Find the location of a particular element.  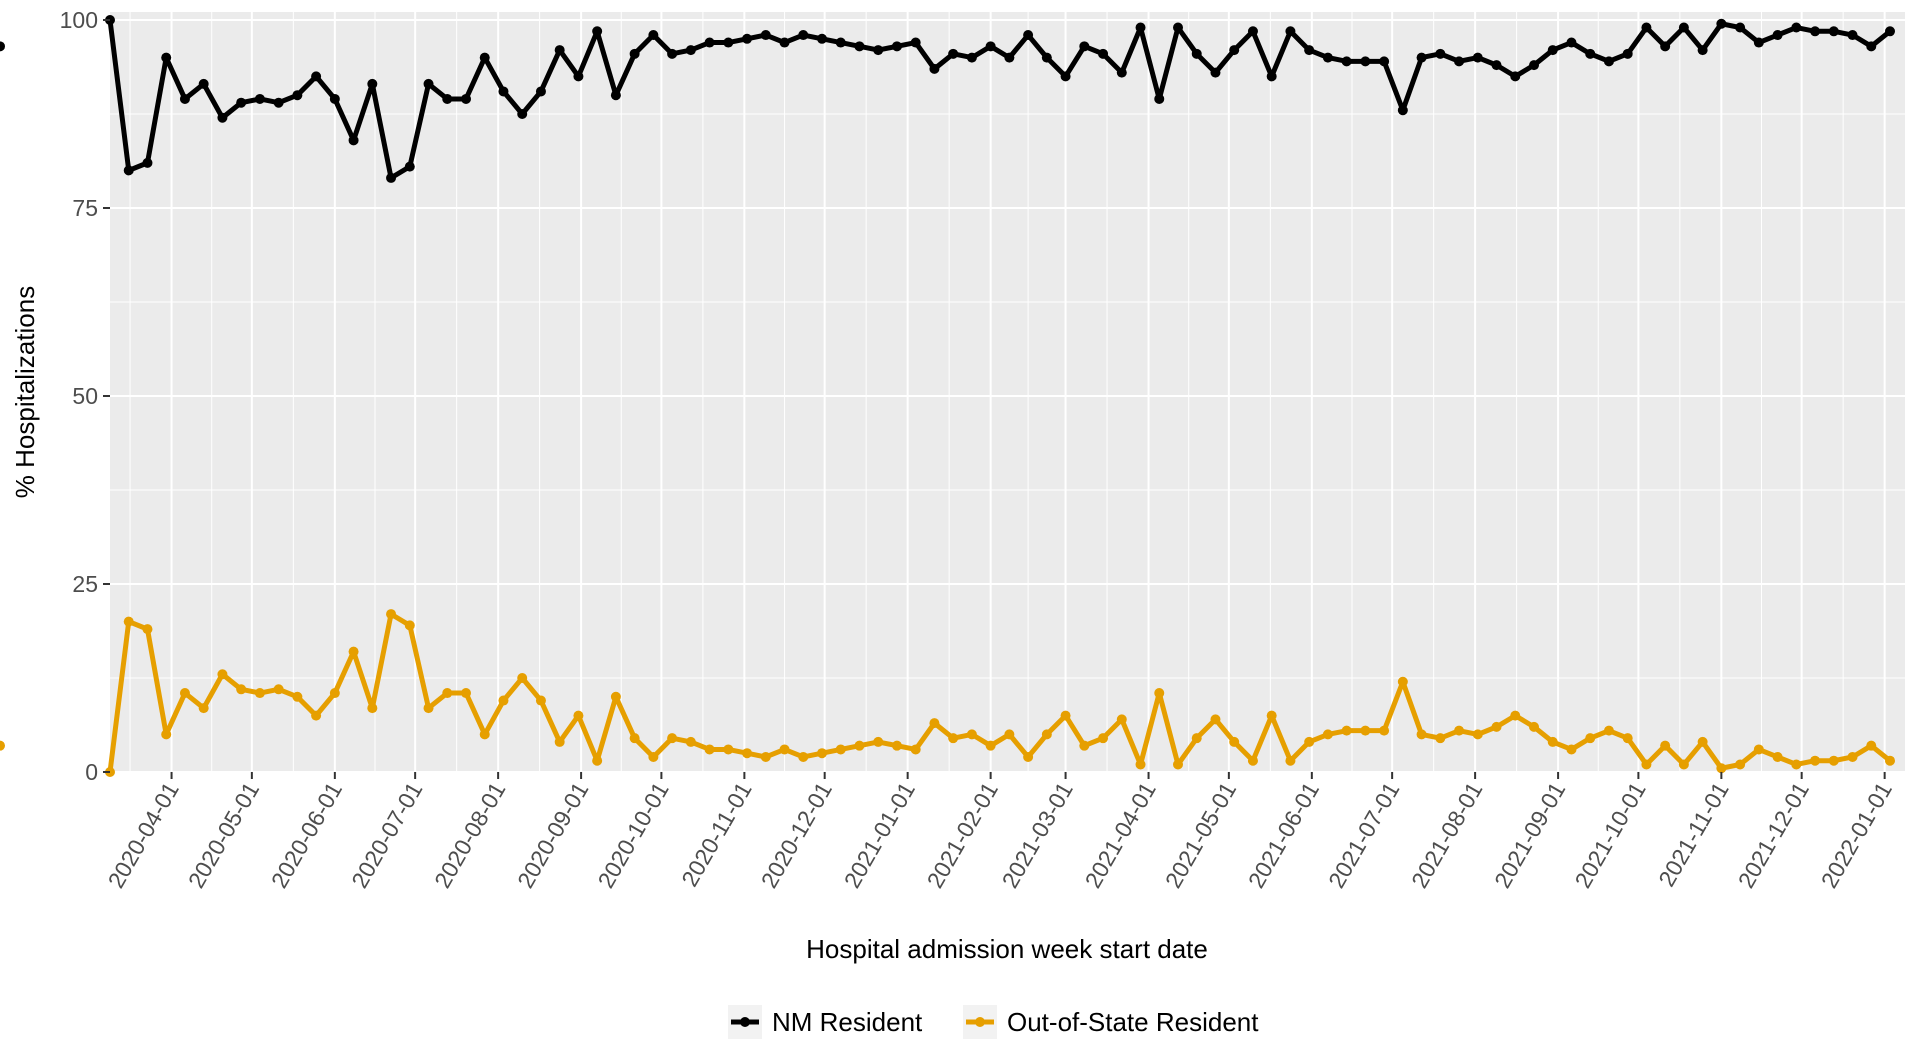

x-tick-label: 2020-11-01 is located at coordinates (716, 834).